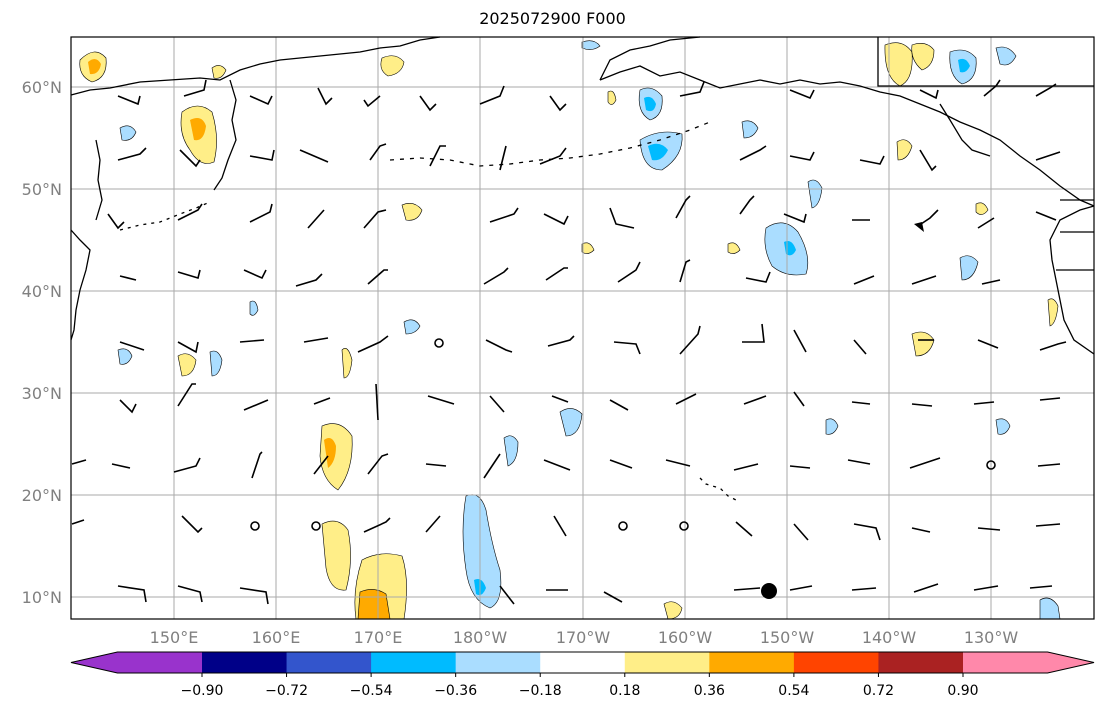  Describe the element at coordinates (787, 637) in the screenshot. I see `lon-label: 150°W` at that location.